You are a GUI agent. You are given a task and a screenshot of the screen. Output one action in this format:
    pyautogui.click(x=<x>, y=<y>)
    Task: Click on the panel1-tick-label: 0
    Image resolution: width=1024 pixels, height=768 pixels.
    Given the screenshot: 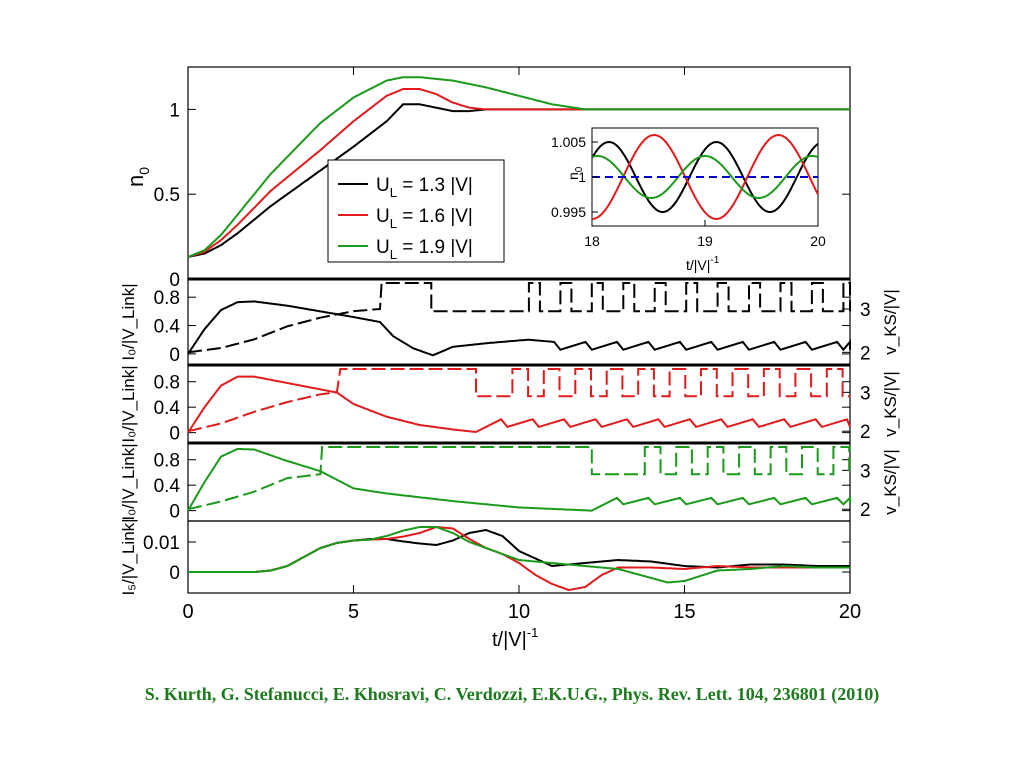 What is the action you would take?
    pyautogui.click(x=174, y=355)
    